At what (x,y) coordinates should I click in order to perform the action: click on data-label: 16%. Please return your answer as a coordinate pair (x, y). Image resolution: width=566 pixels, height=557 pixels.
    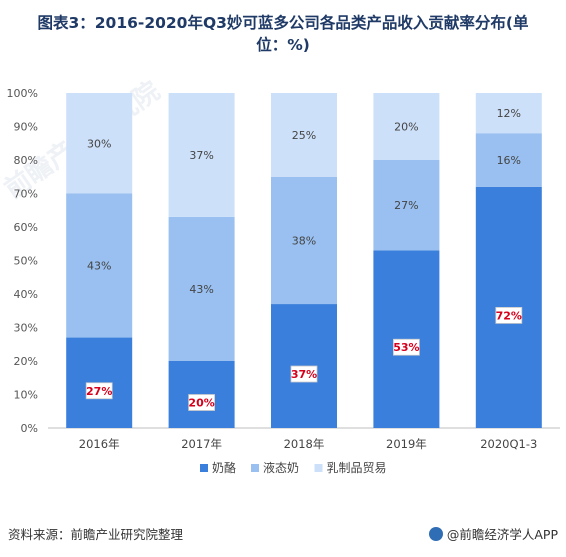
    Looking at the image, I should click on (509, 160).